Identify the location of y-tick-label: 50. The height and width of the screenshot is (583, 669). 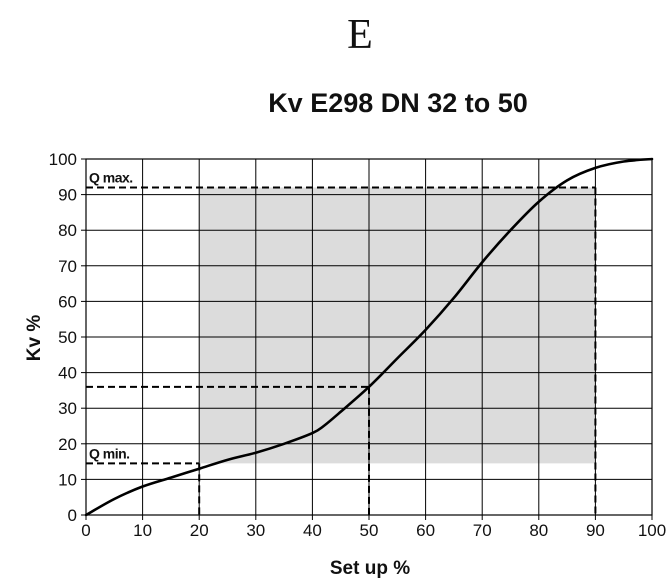
(67, 337).